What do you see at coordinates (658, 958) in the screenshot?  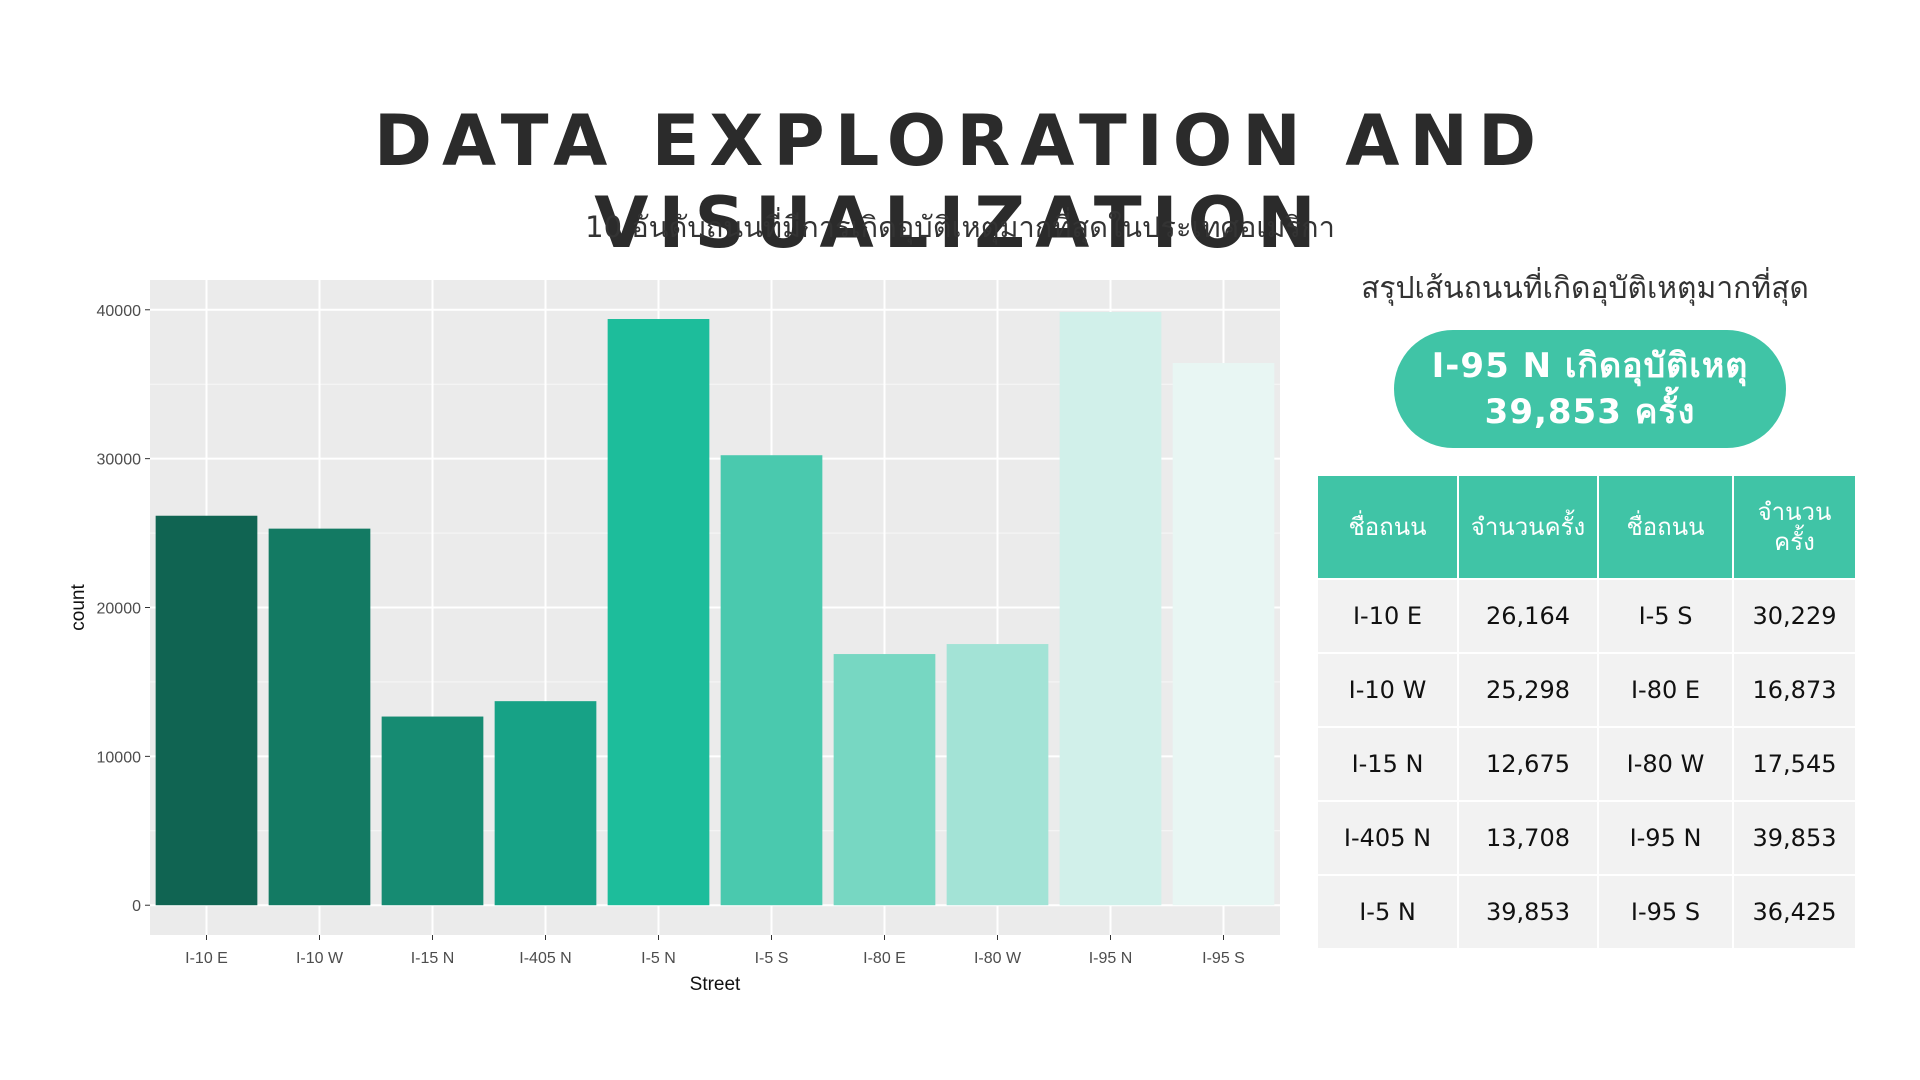 I see `x-tick-label: I-5 N` at bounding box center [658, 958].